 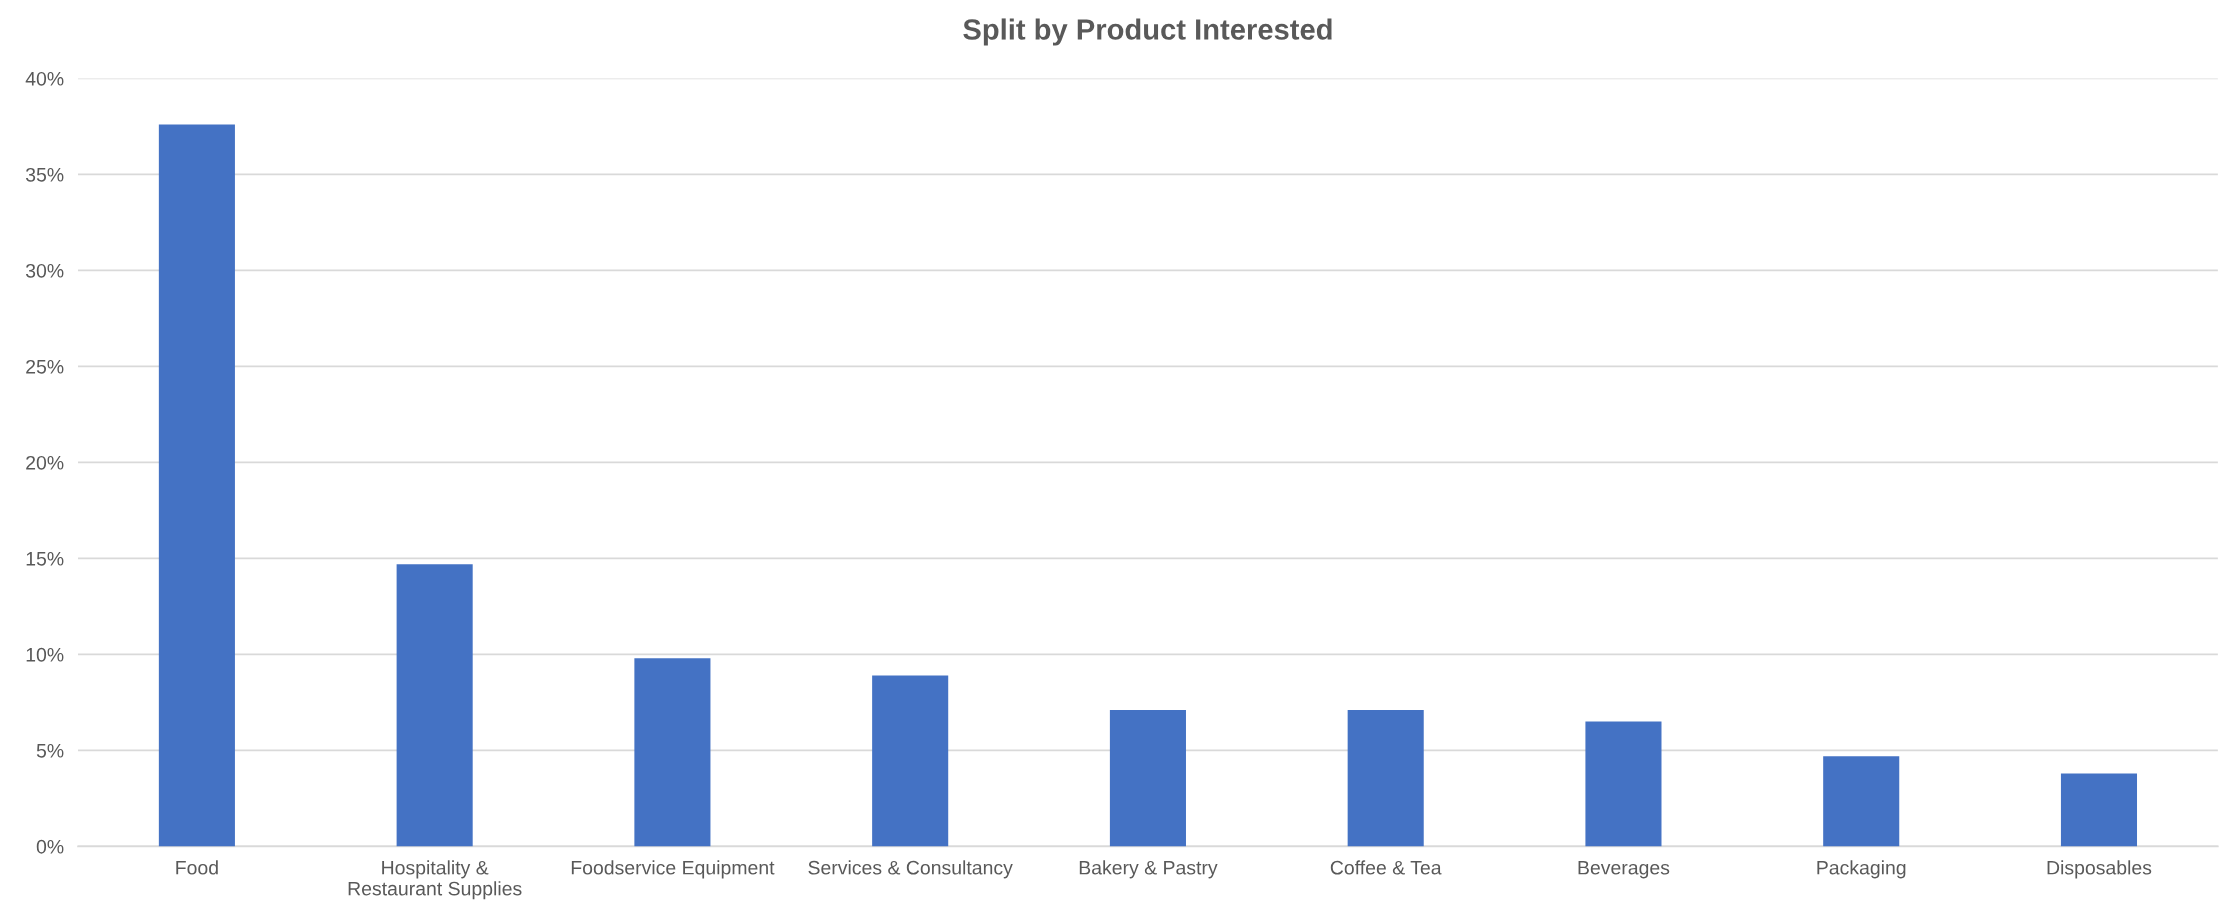 What do you see at coordinates (1147, 32) in the screenshot?
I see `chart-title: Split by Product Interested` at bounding box center [1147, 32].